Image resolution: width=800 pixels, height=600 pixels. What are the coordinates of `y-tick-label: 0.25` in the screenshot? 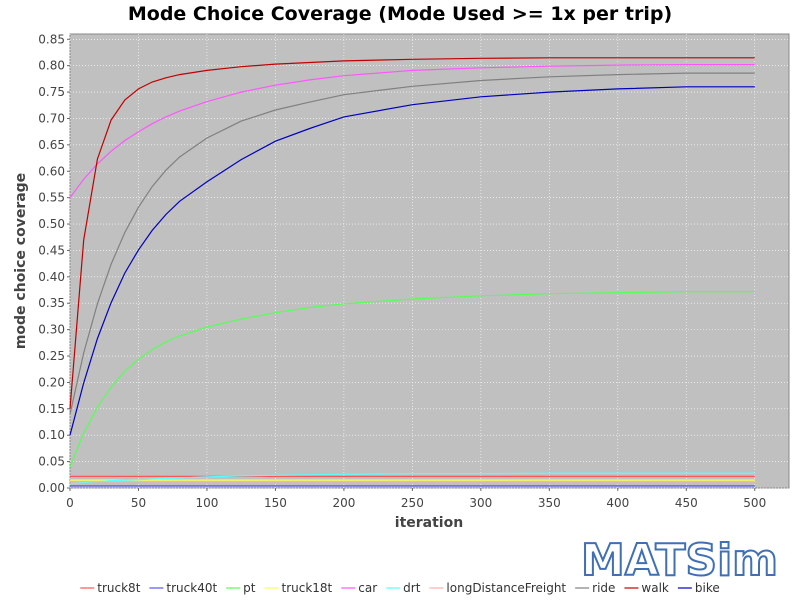 It's located at (51, 356).